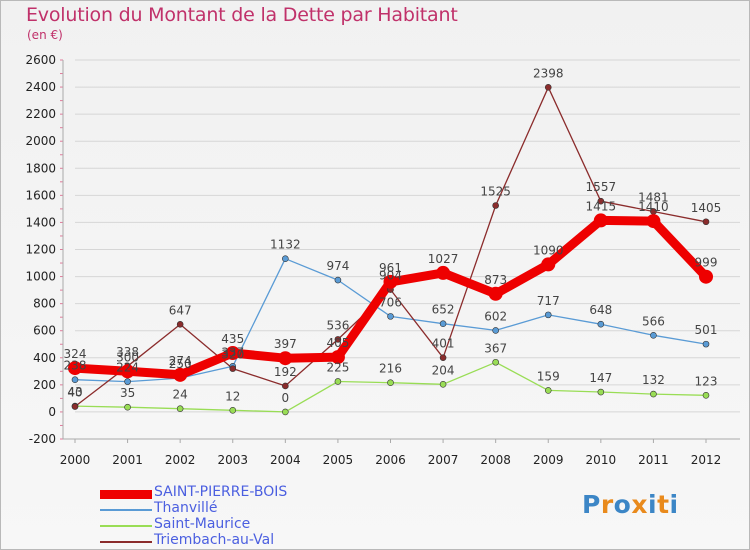  Describe the element at coordinates (495, 348) in the screenshot. I see `data-label: 367` at that location.